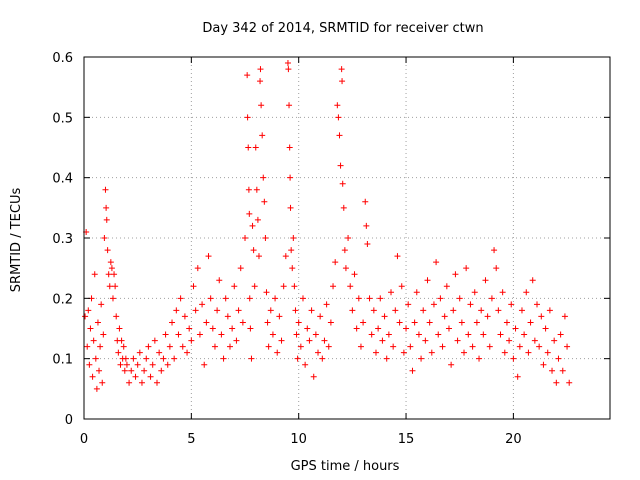  What do you see at coordinates (191, 439) in the screenshot?
I see `x-tick-label: 5` at bounding box center [191, 439].